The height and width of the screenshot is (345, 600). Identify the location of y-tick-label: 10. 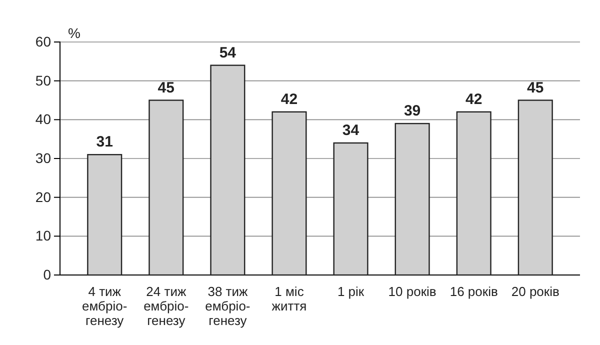
(43, 236).